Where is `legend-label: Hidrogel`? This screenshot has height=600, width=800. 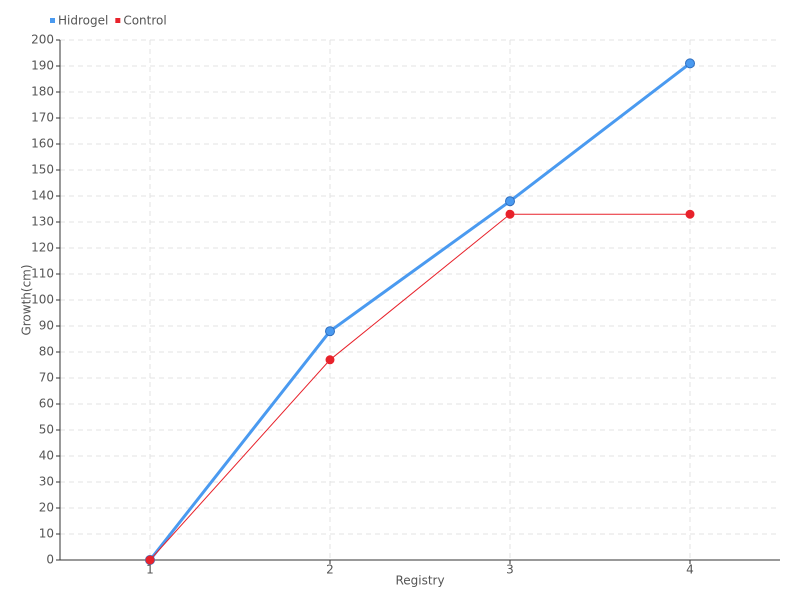
legend-label: Hidrogel is located at coordinates (83, 21).